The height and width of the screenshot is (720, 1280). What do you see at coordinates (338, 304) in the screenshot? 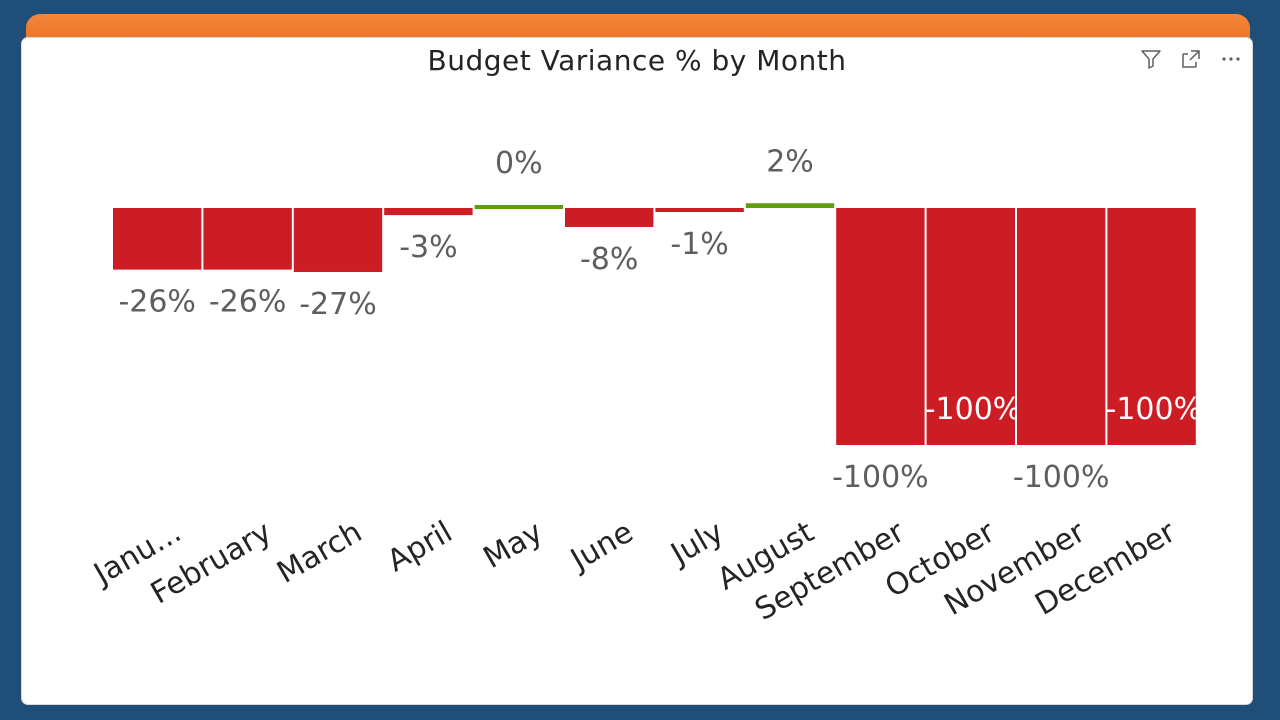
I see `data-label: -27%` at bounding box center [338, 304].